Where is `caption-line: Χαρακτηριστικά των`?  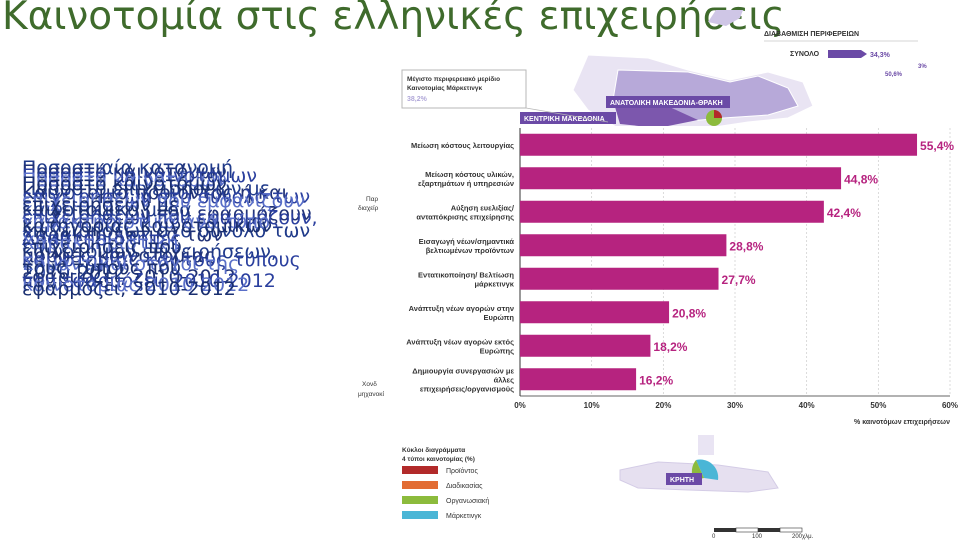
caption-line: Χαρακτηριστικά των is located at coordinates (122, 235).